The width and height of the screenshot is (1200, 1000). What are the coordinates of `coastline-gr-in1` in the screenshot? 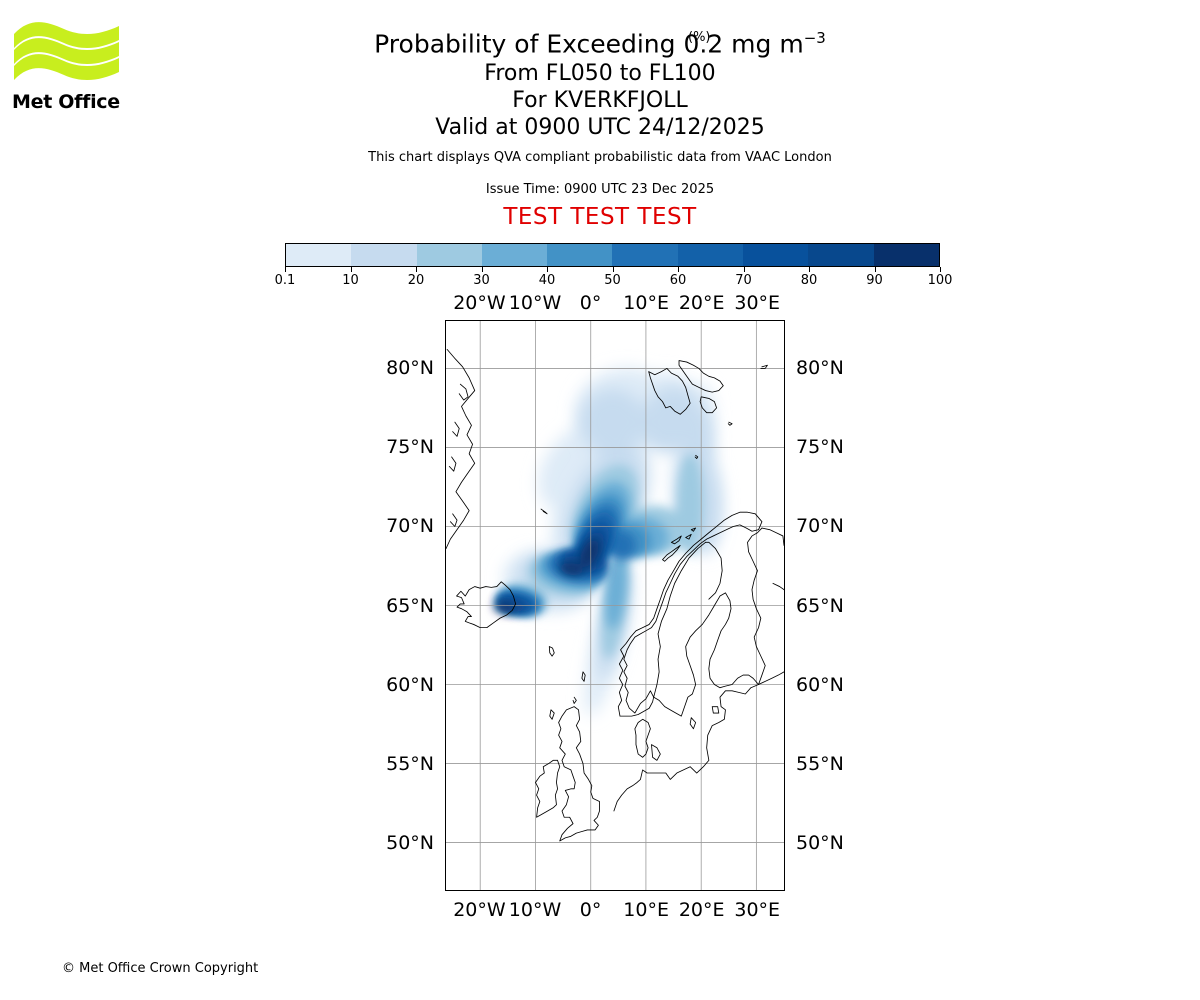 It's located at (463, 392).